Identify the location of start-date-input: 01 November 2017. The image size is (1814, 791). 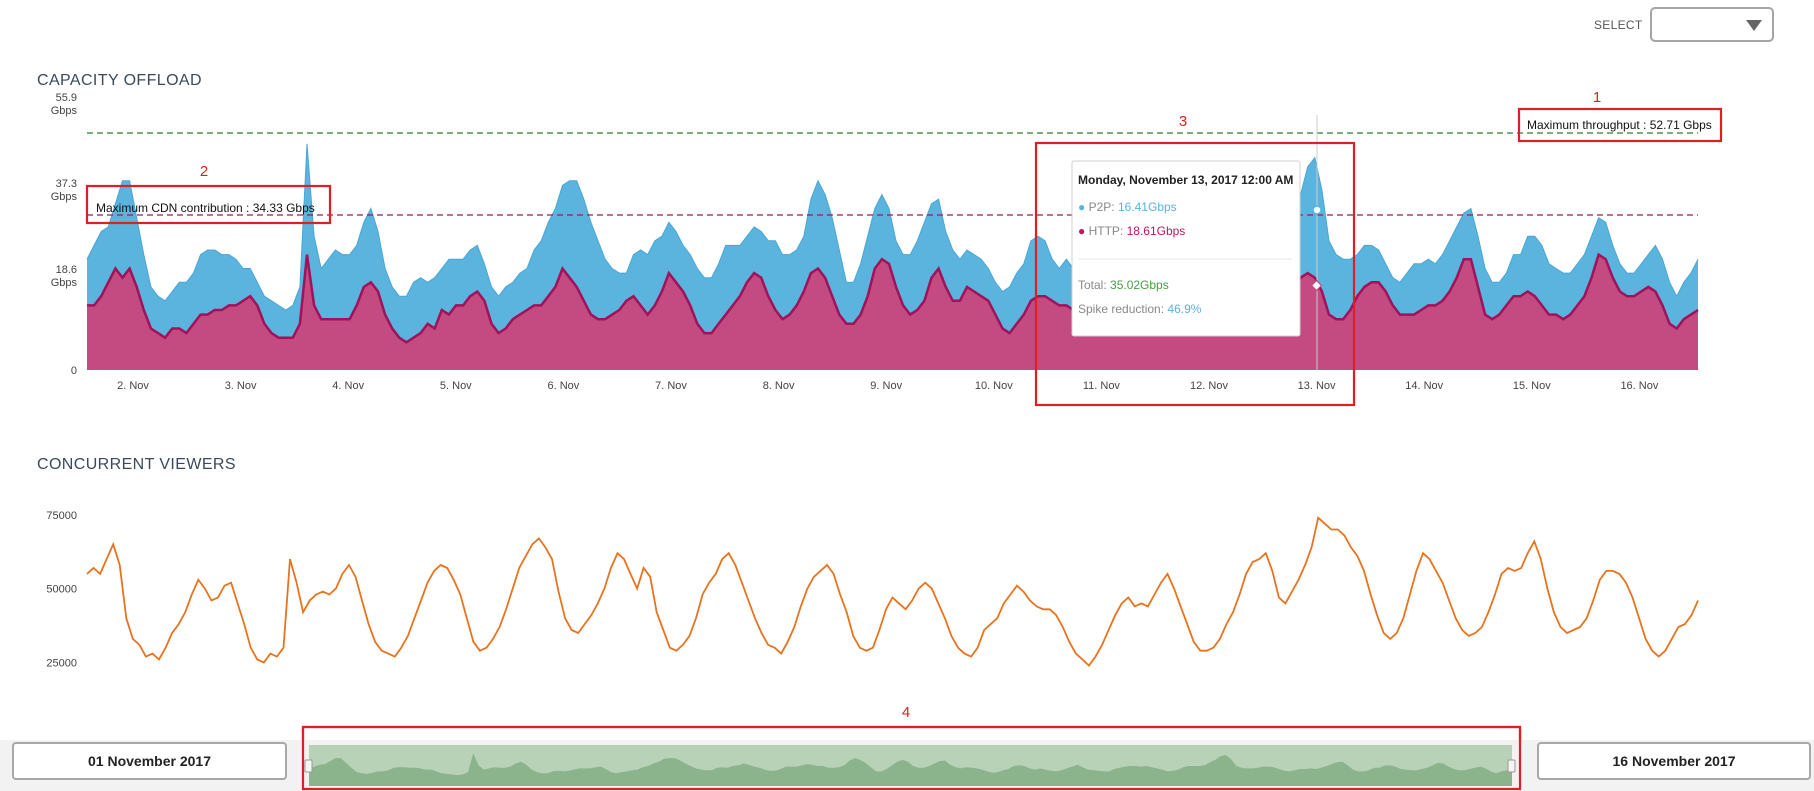
(149, 761).